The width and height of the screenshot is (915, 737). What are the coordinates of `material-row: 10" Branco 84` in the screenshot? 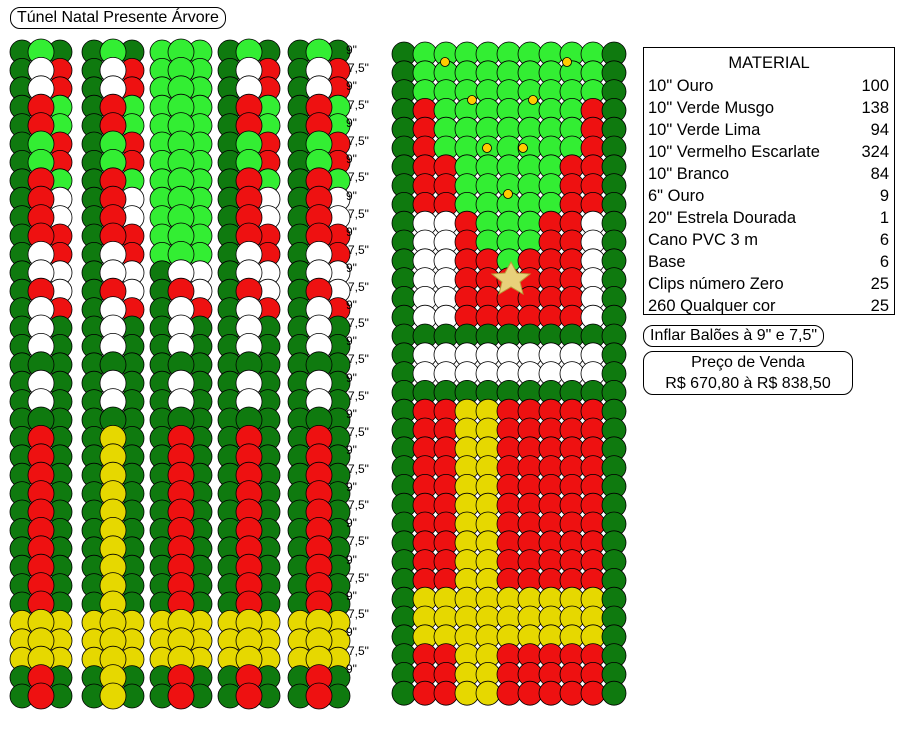 It's located at (769, 174).